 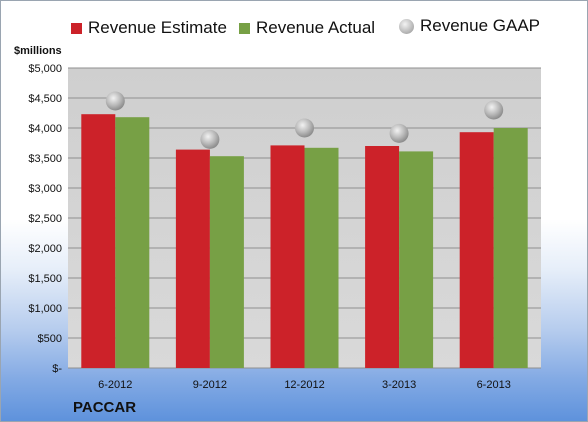 I want to click on gaap-markers, so click(x=304, y=120).